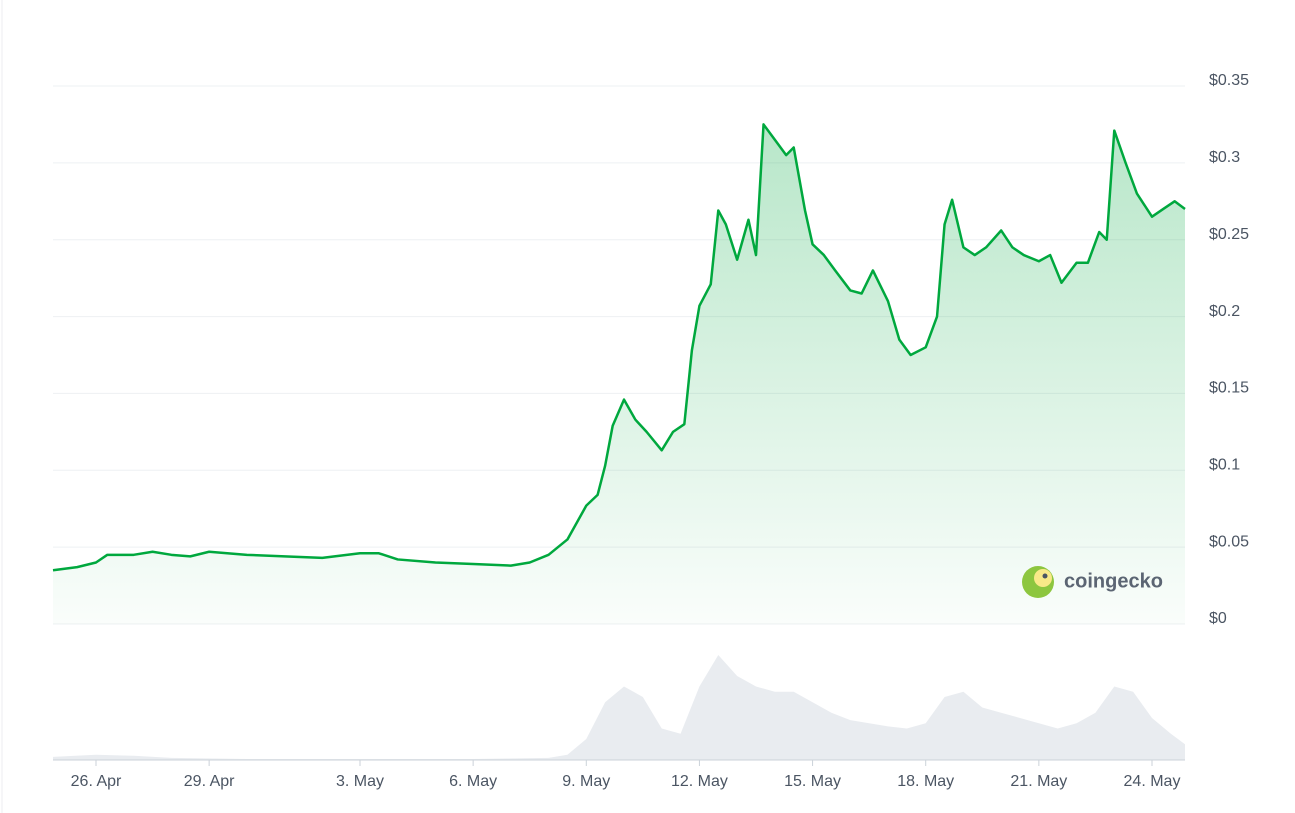  I want to click on x-tick-label: 29. Apr, so click(209, 781).